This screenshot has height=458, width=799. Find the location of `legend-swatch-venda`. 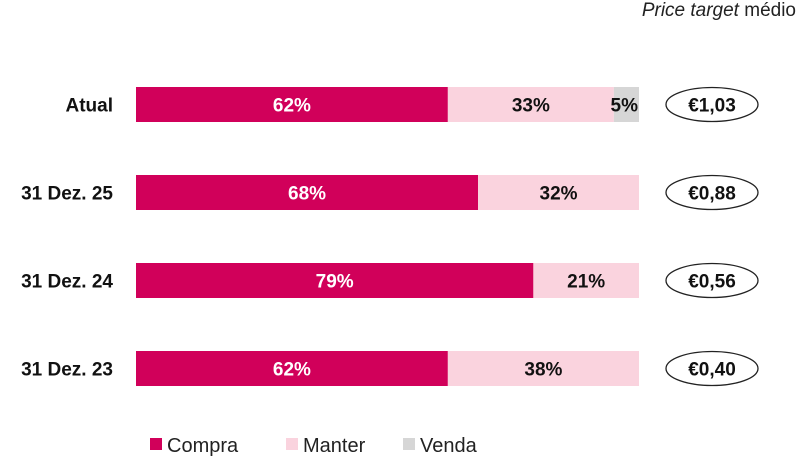

legend-swatch-venda is located at coordinates (409, 444).